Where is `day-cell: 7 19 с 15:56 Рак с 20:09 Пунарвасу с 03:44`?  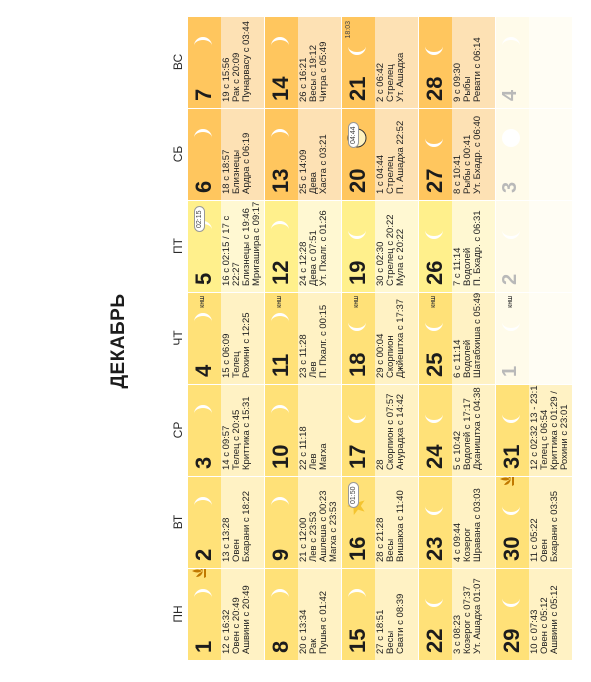 day-cell: 7 19 с 15:56 Рак с 20:09 Пунарвасу с 03:44 is located at coordinates (226, 62).